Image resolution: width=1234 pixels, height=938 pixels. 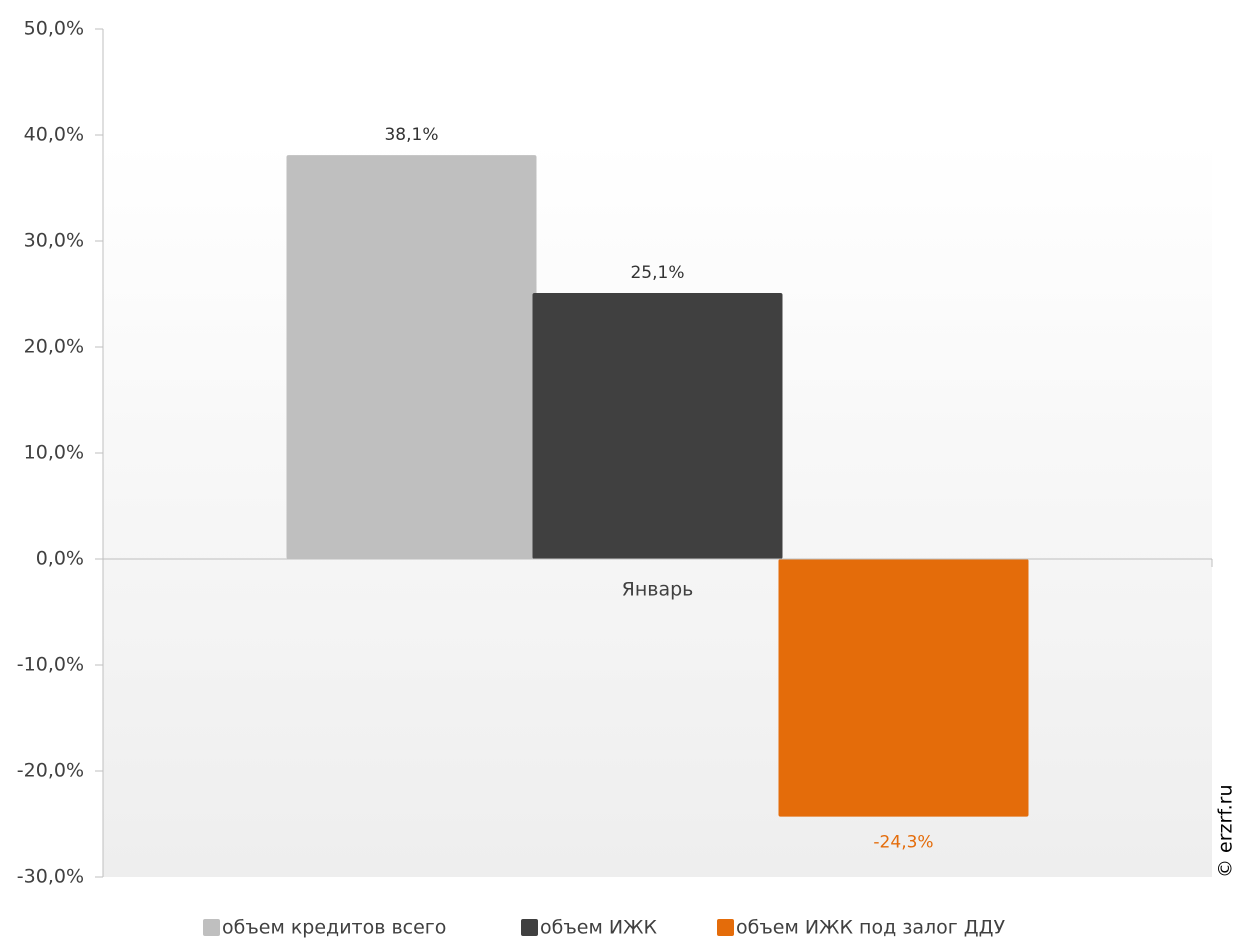 What do you see at coordinates (411, 135) in the screenshot?
I see `data-label: 38,1%` at bounding box center [411, 135].